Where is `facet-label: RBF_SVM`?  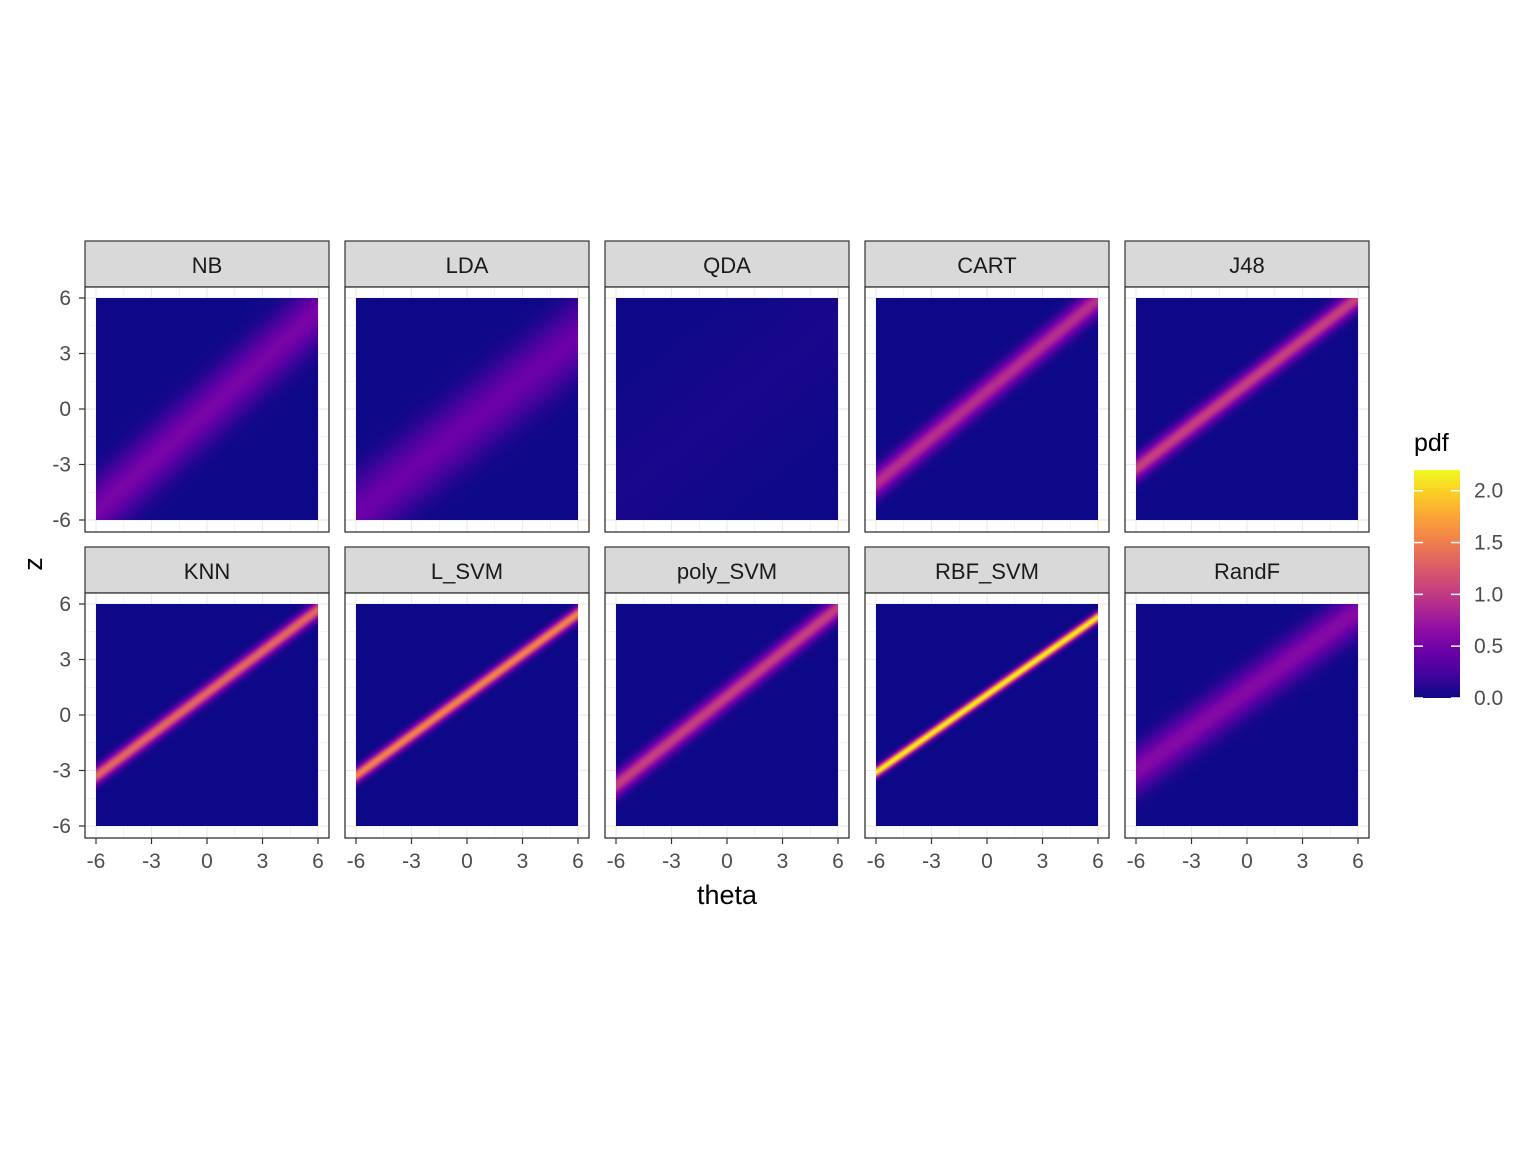
facet-label: RBF_SVM is located at coordinates (987, 571).